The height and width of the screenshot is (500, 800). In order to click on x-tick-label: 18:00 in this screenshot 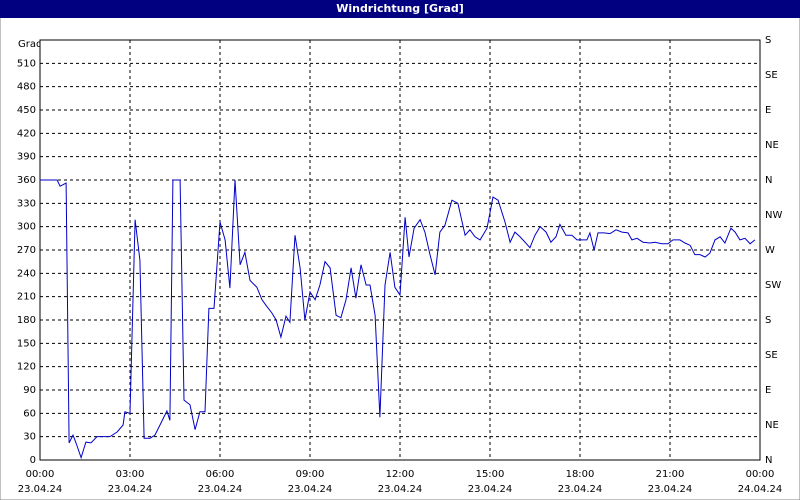, I will do `click(580, 474)`.